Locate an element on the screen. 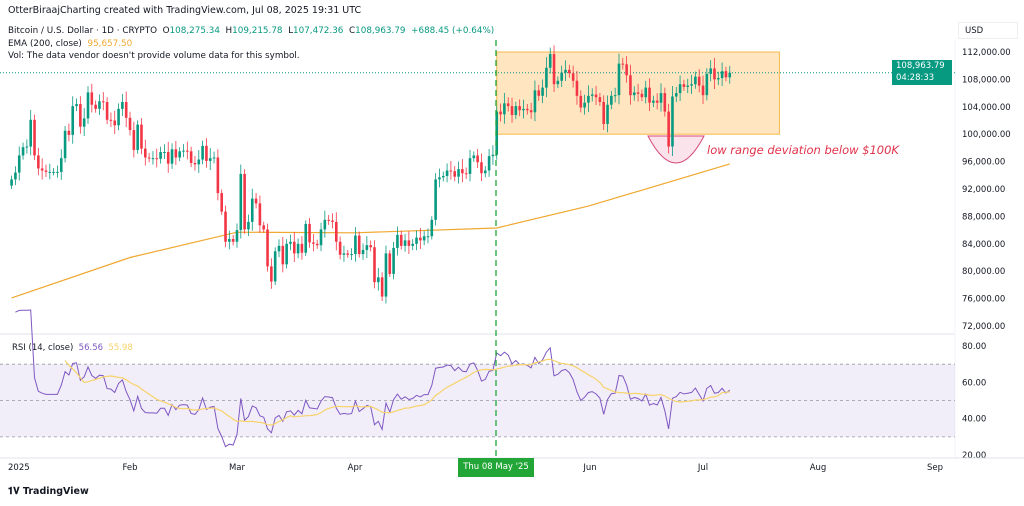 The image size is (1024, 506). rsi-legend: RSI (14, close) 56.56 55.98 is located at coordinates (72, 348).